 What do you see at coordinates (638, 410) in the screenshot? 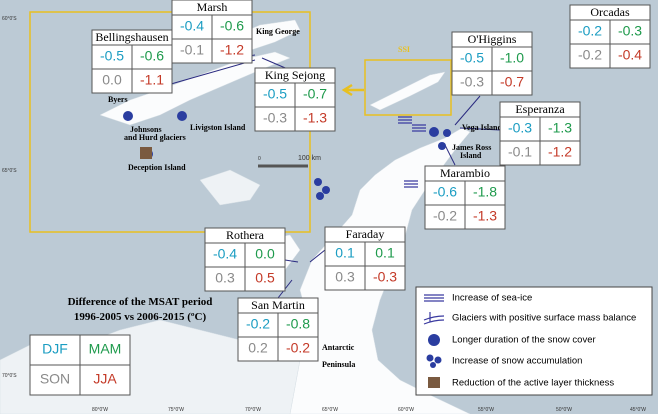
I see `coordinate: 45°0'W` at bounding box center [638, 410].